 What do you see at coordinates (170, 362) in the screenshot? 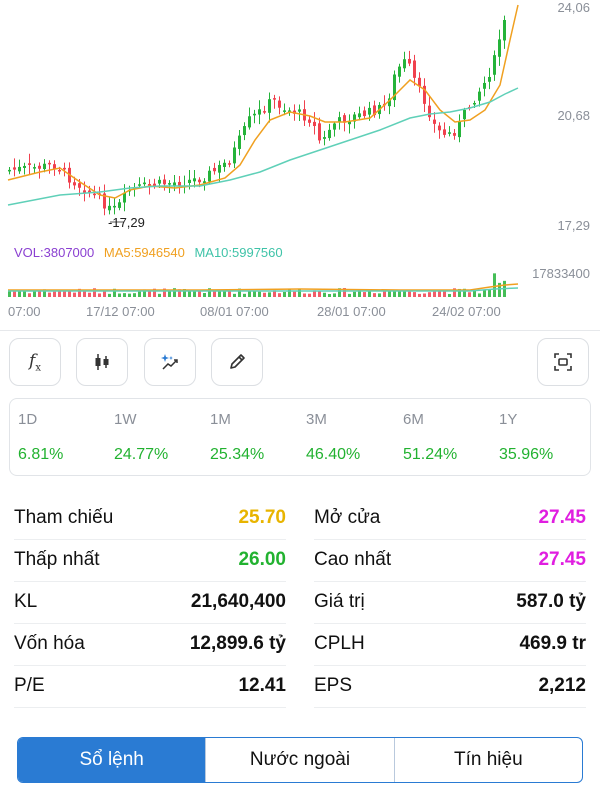
I see `smart-draw-button` at bounding box center [170, 362].